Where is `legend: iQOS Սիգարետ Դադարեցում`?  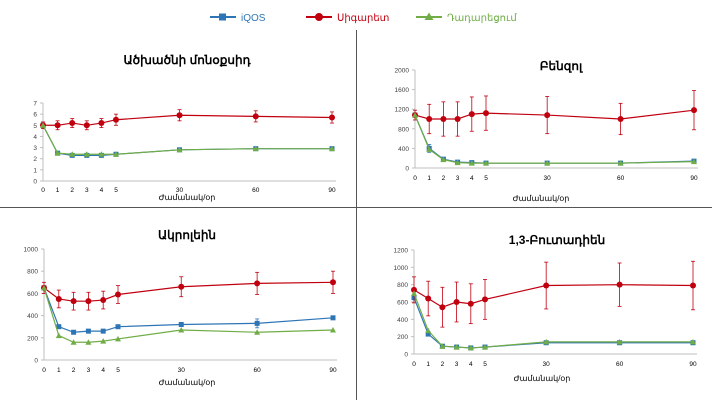
legend: iQOS Սիգարետ Դադարեցում is located at coordinates (363, 18).